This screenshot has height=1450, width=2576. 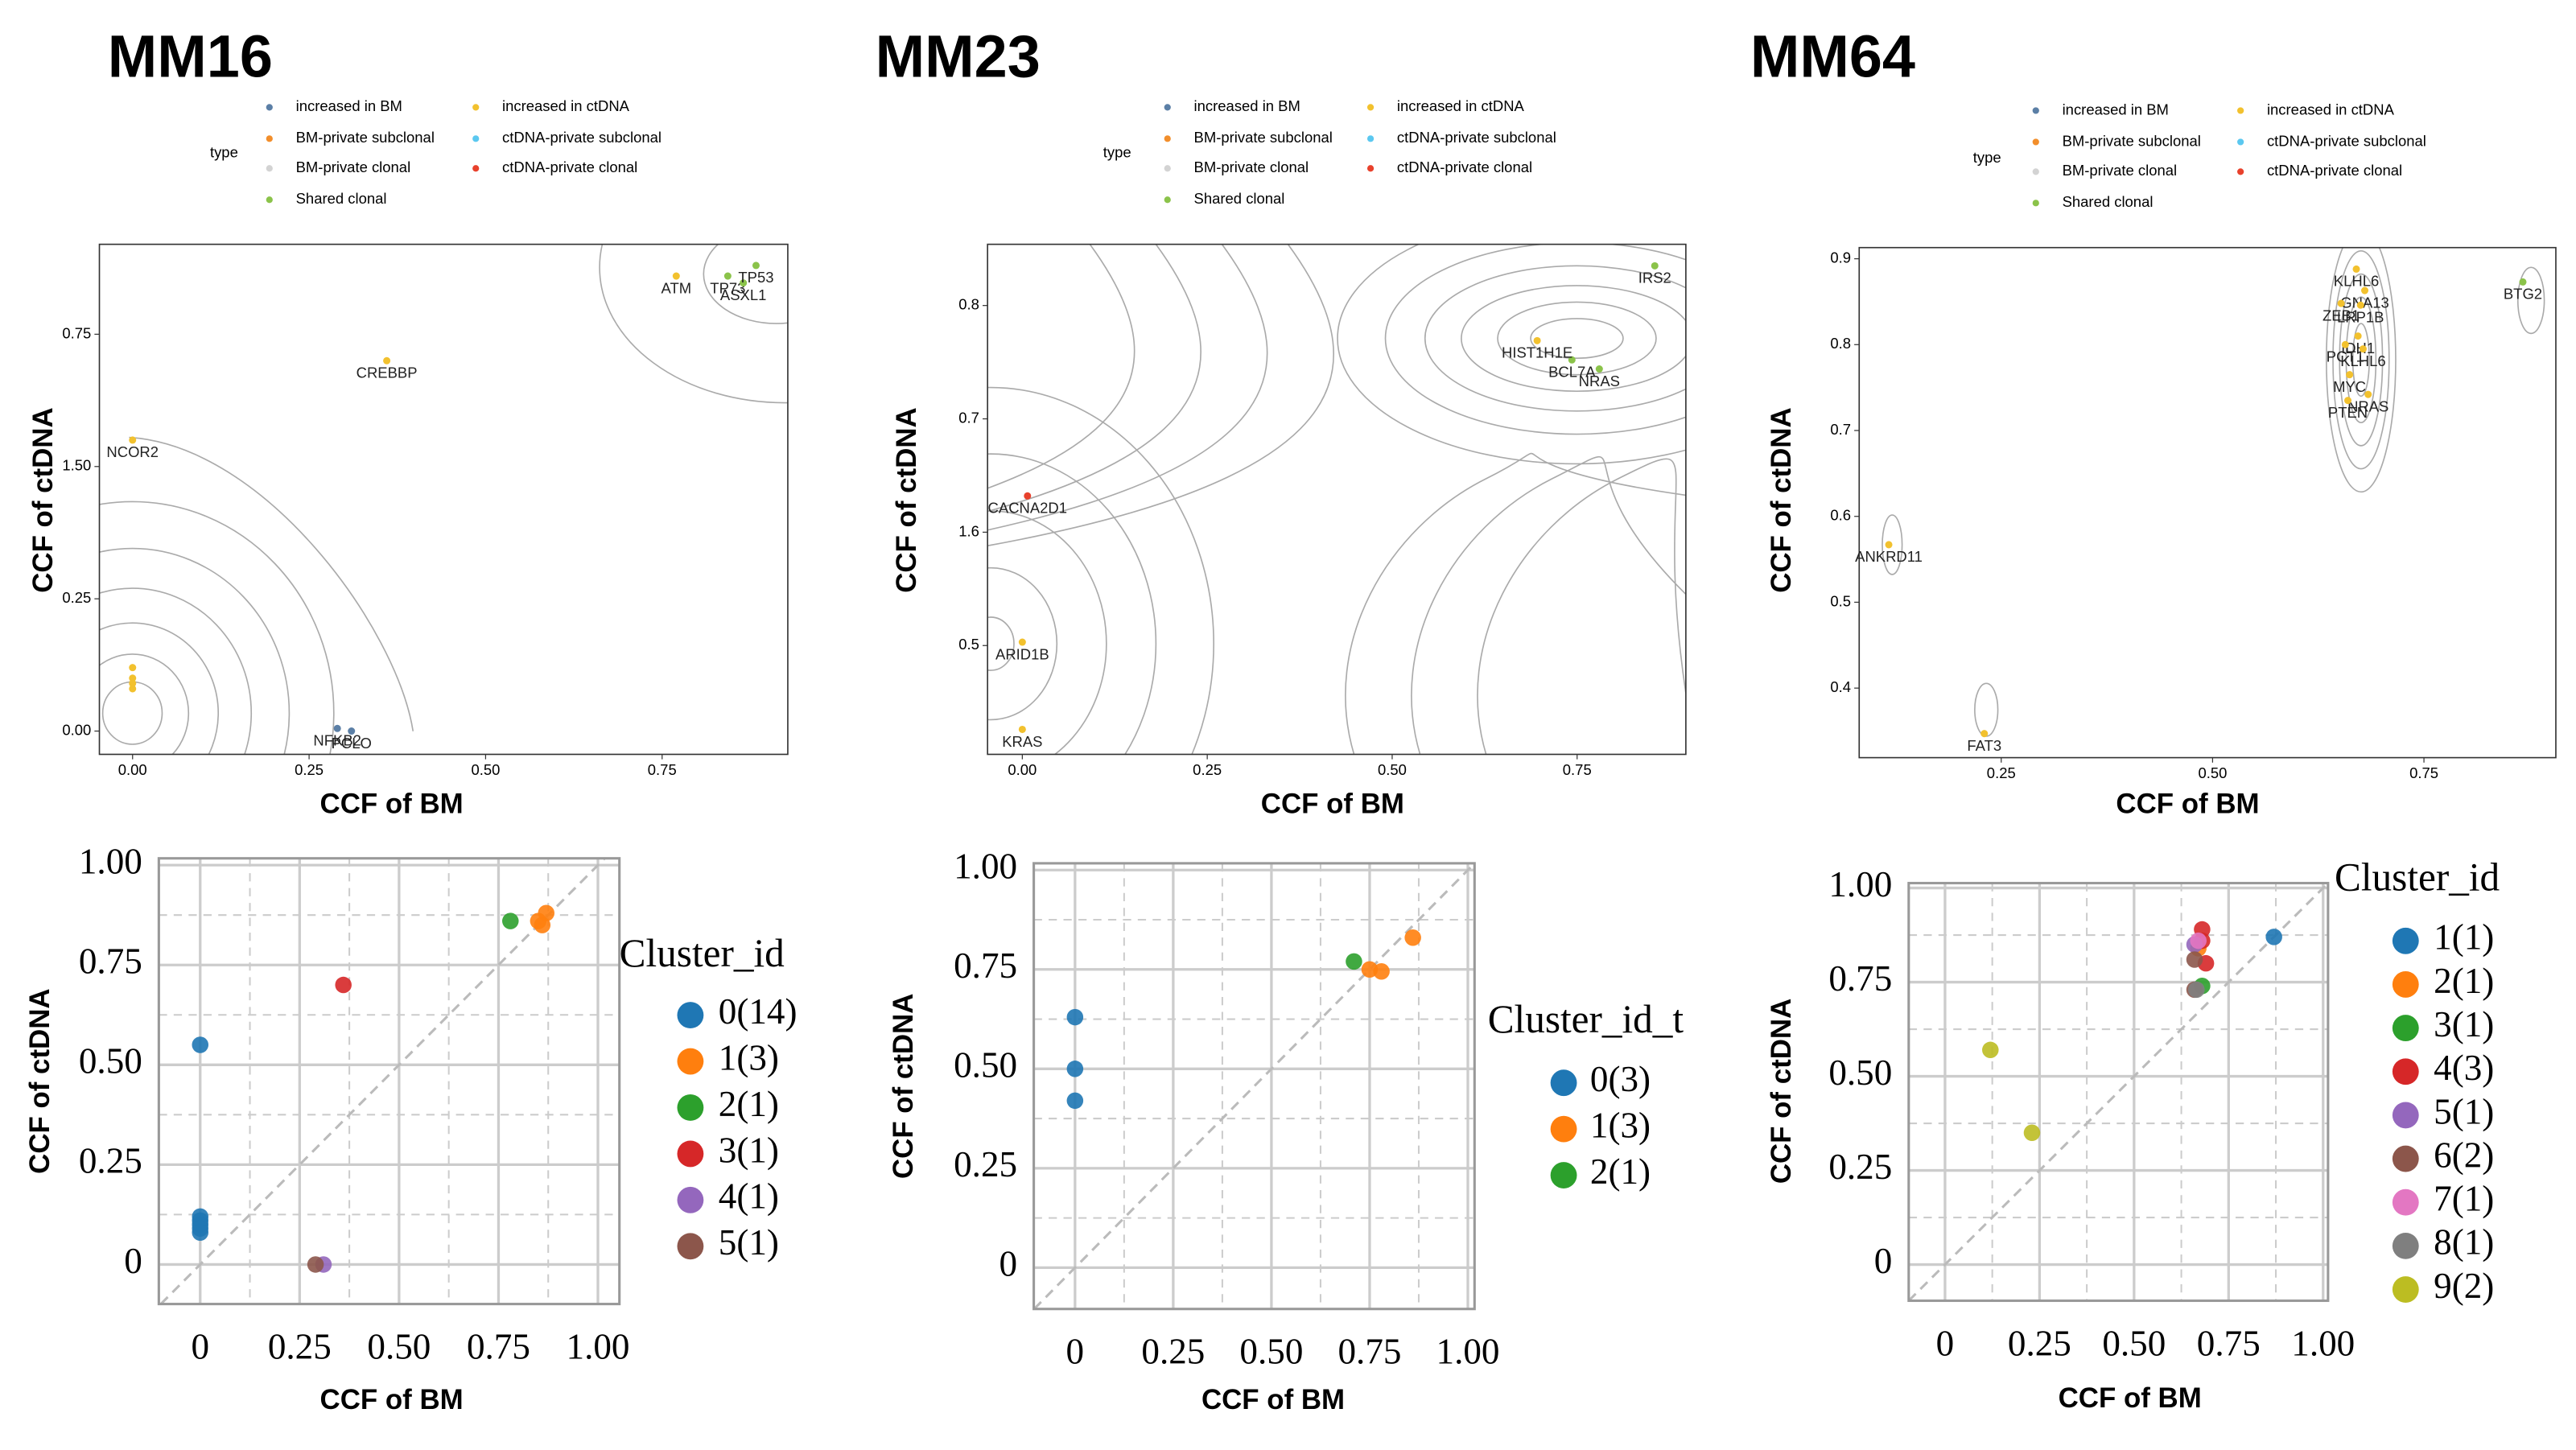 What do you see at coordinates (2120, 170) in the screenshot?
I see `legend-label: BM-private clonal` at bounding box center [2120, 170].